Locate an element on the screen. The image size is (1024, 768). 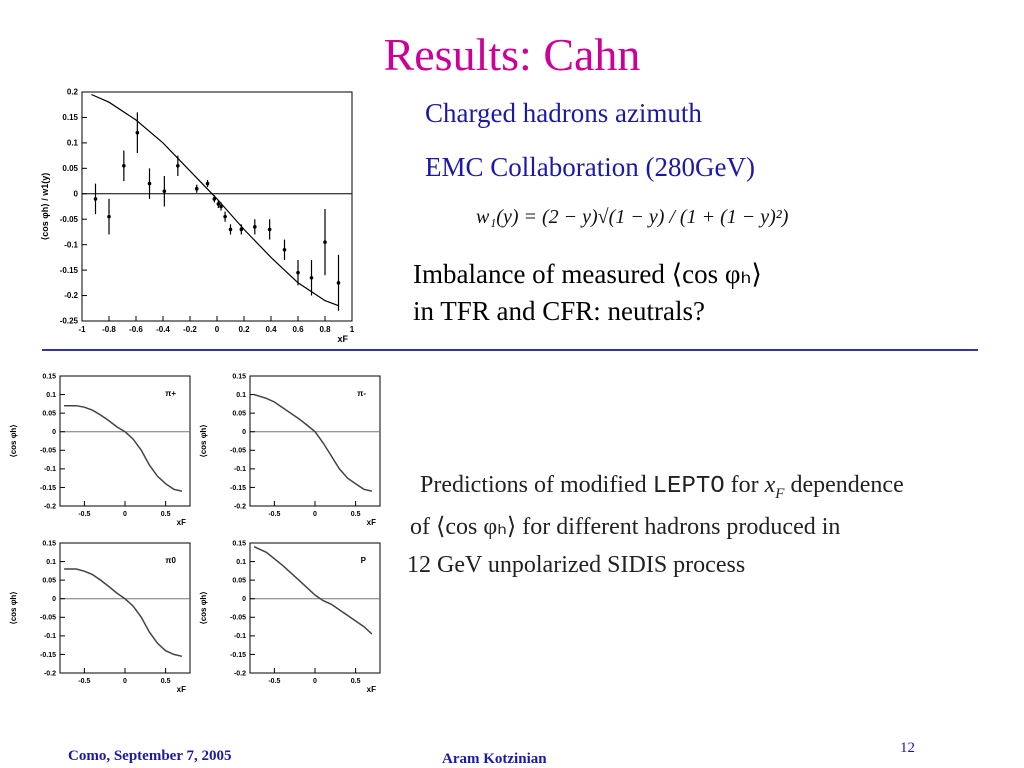
x-tick-label-6: 0.2 is located at coordinates (244, 329).